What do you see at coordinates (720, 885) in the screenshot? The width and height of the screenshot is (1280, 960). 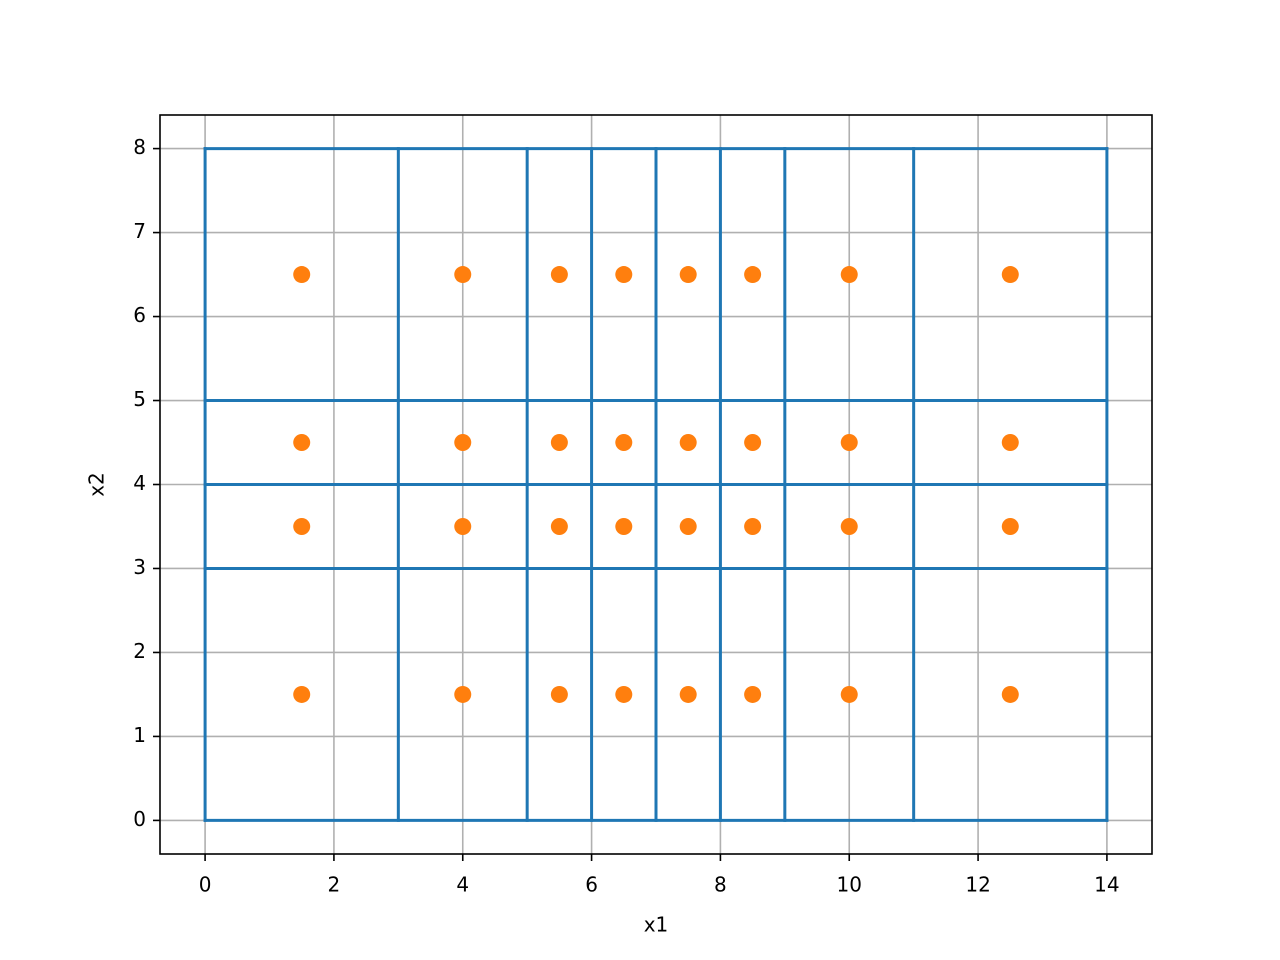 I see `x-tick-label: 8` at bounding box center [720, 885].